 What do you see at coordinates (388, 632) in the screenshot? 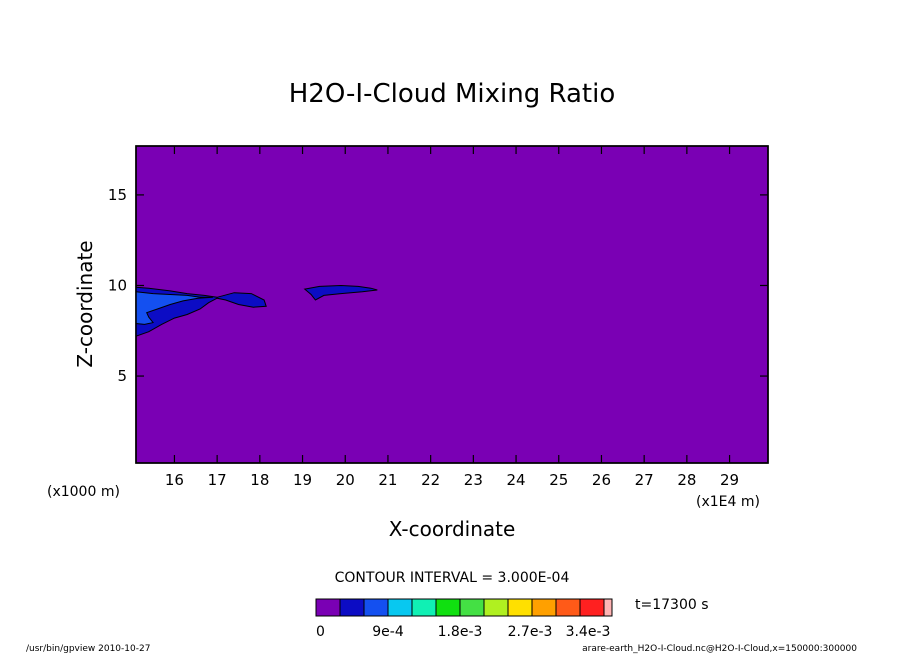
I see `colorbar-label: 9e-4` at bounding box center [388, 632].